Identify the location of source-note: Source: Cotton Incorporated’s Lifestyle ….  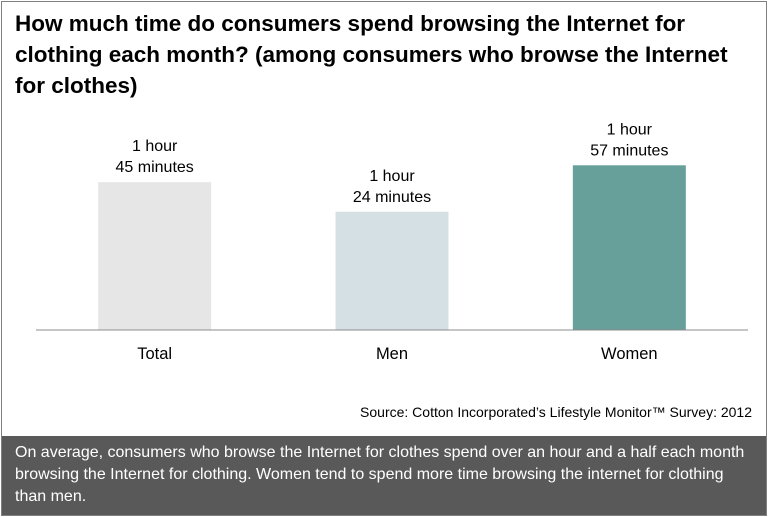
(556, 412).